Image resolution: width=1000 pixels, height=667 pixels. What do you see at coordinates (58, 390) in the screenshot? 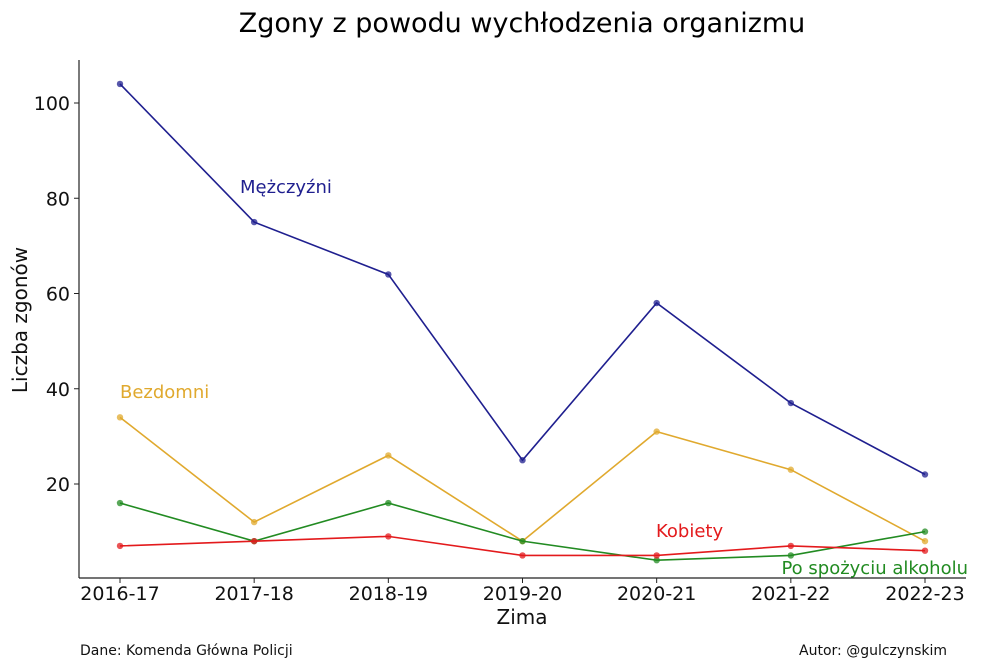
I see `y-tick-label: 40` at bounding box center [58, 390].